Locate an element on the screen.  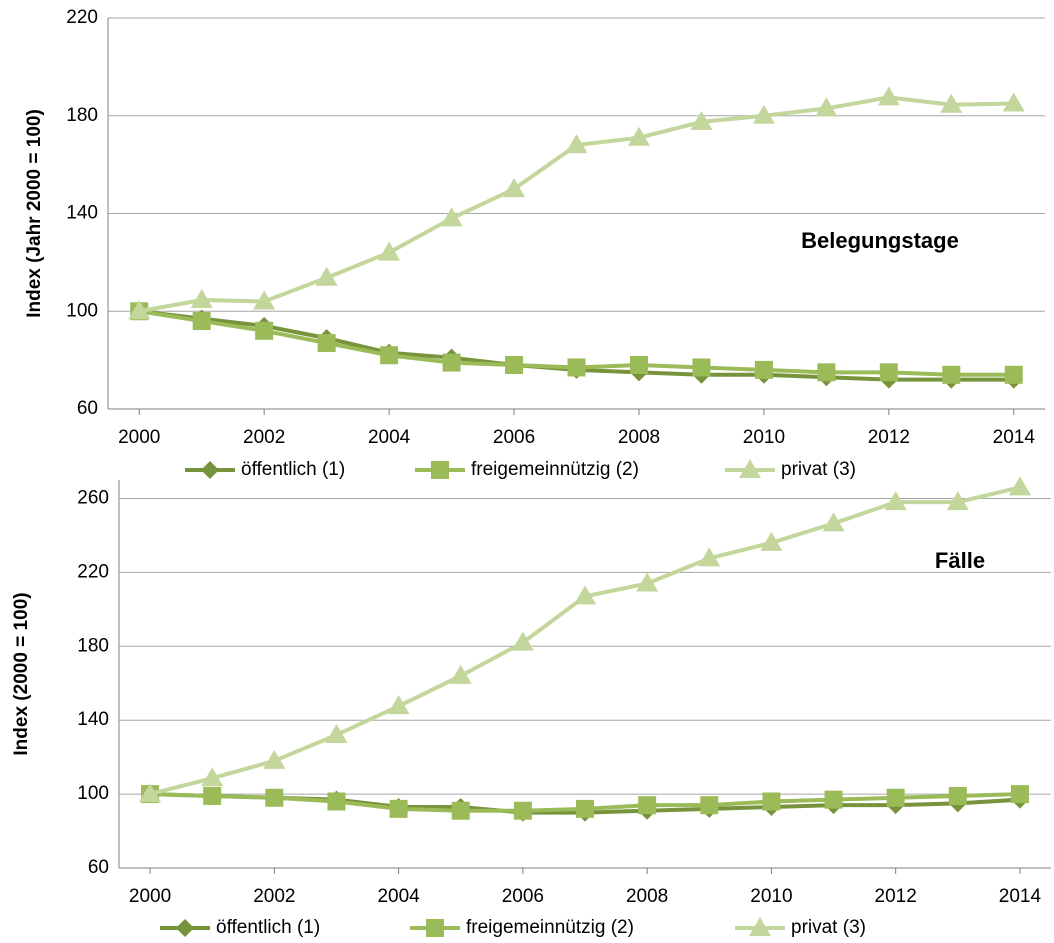
annotation: Fälle is located at coordinates (960, 560).